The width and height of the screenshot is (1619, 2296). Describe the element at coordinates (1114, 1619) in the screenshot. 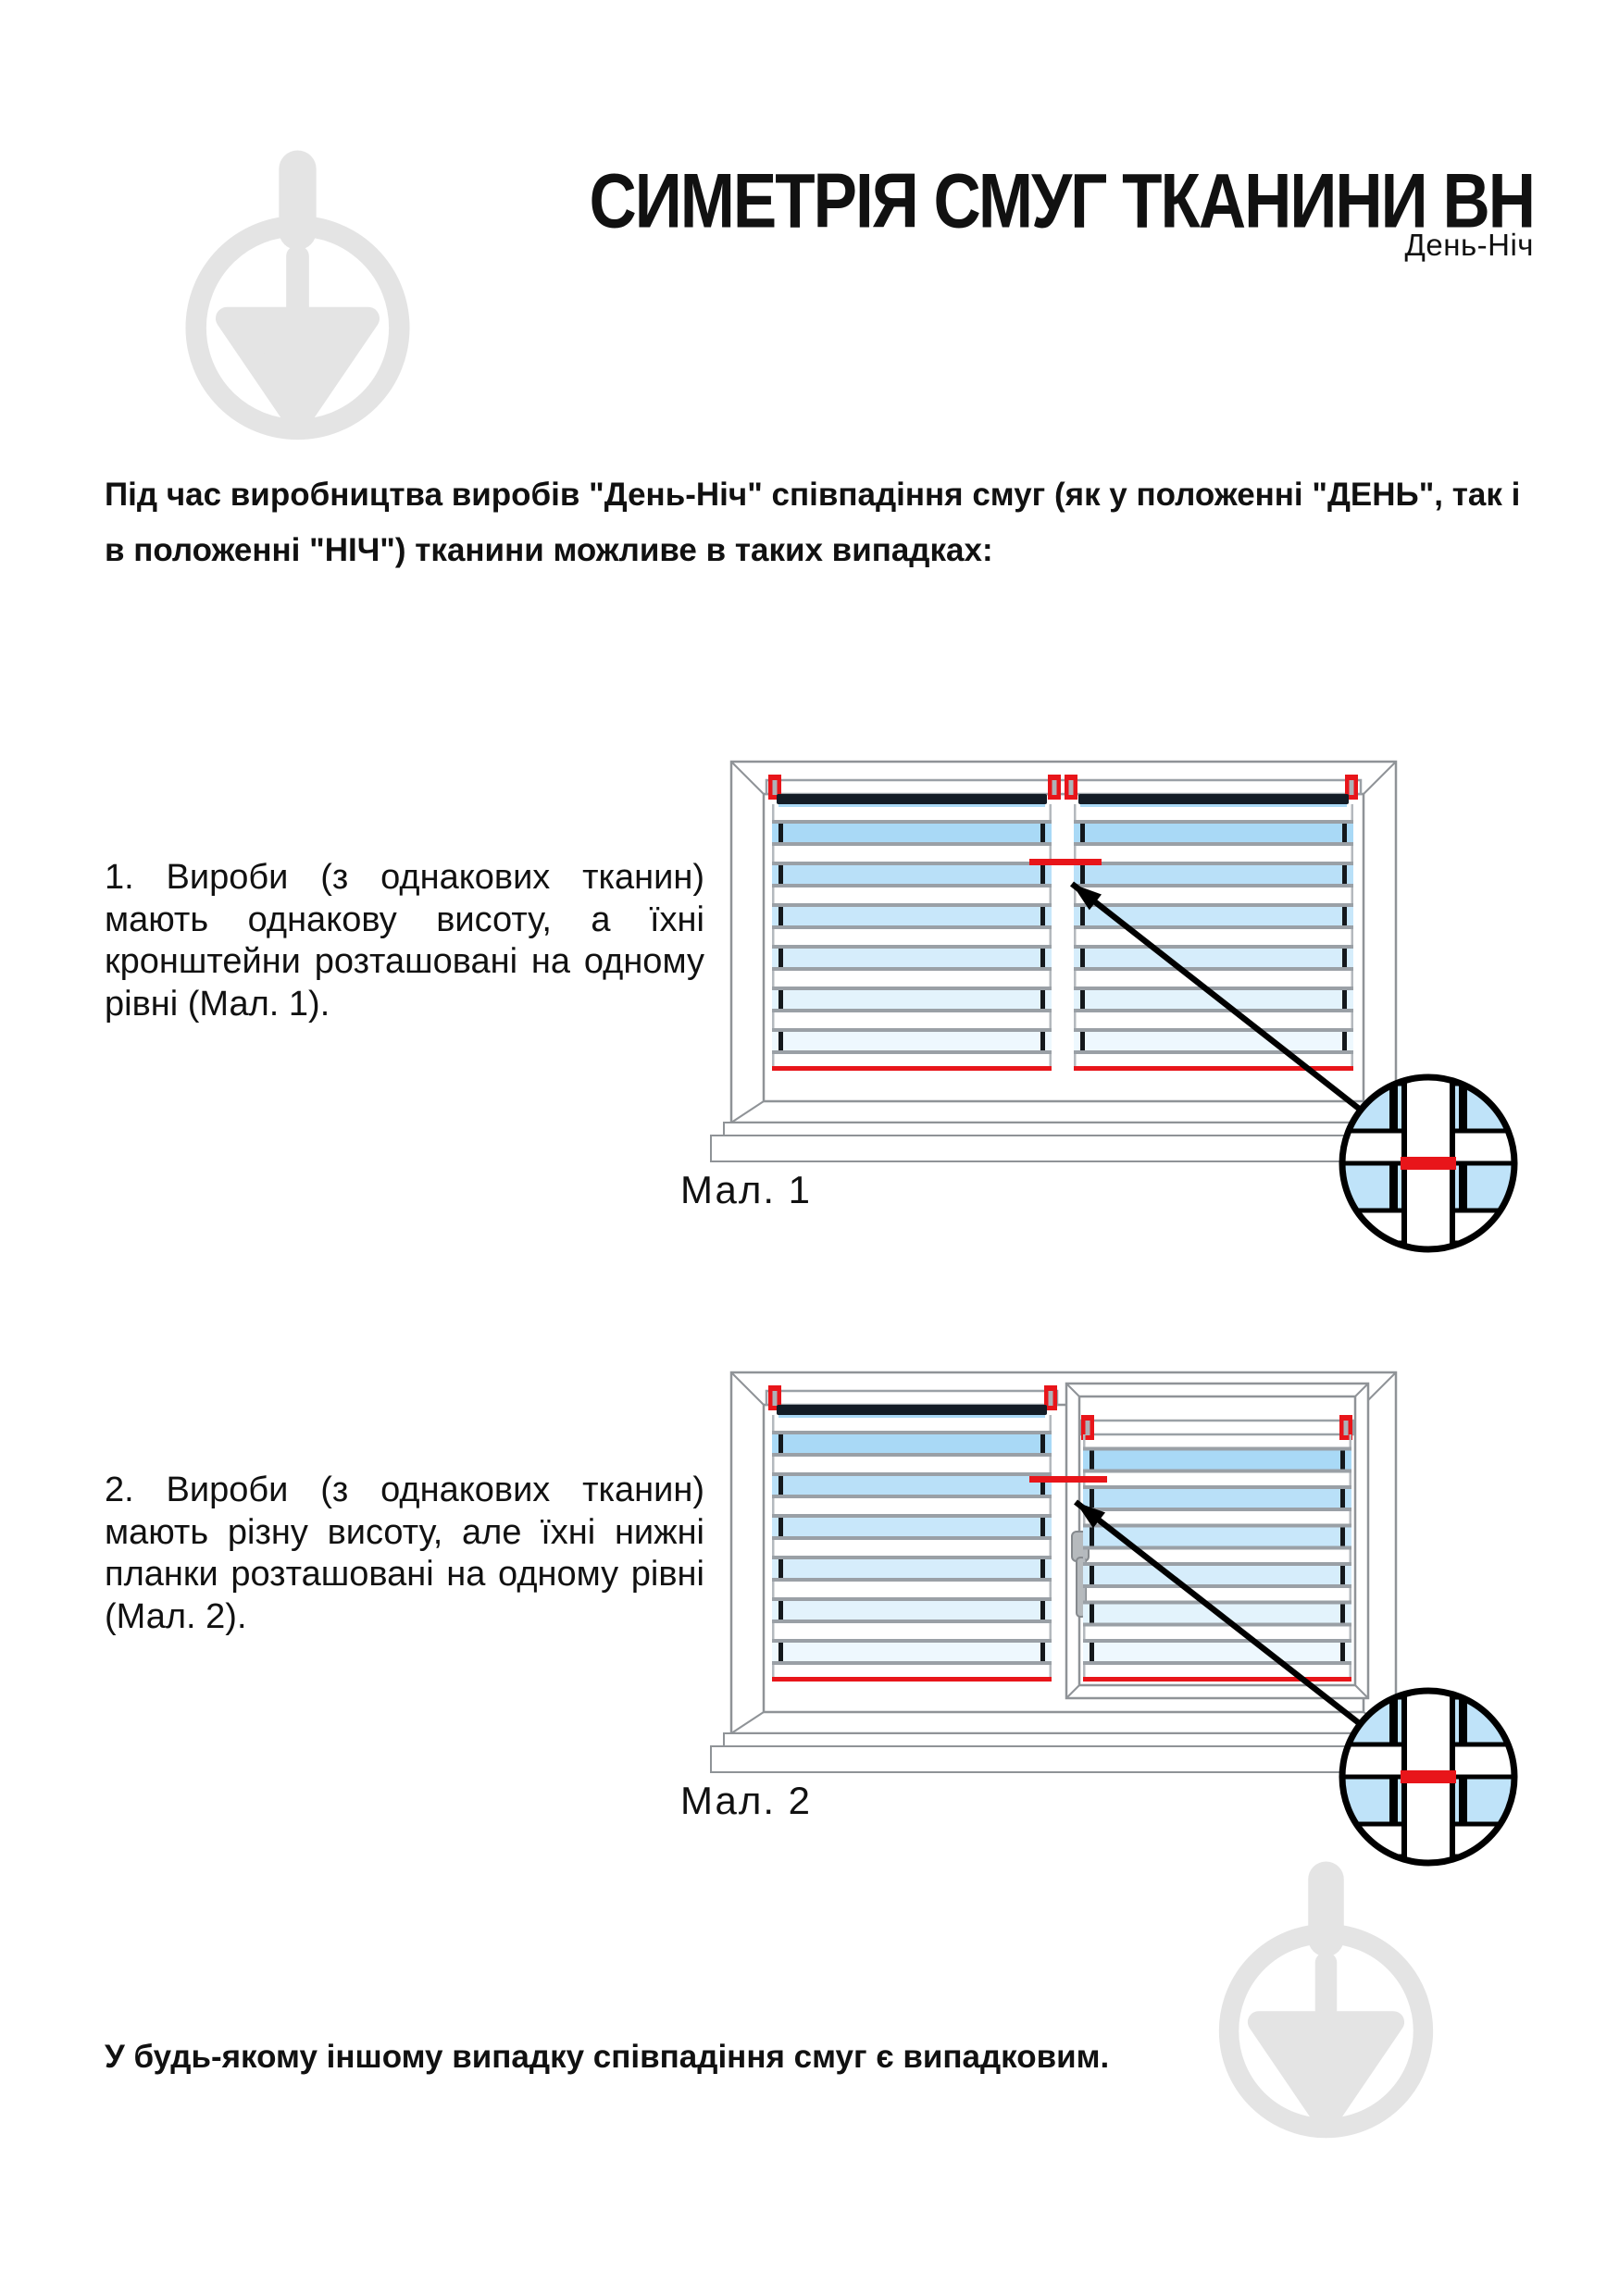

I see `figure-2-window-different-blinds` at that location.